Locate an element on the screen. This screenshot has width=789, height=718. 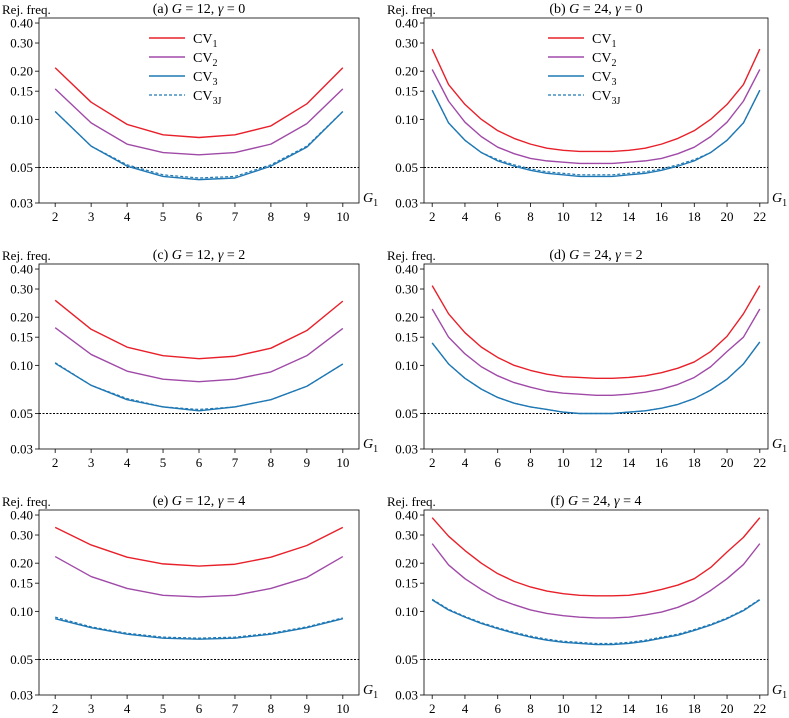
legend-label-sub: 1 is located at coordinates (214, 44).